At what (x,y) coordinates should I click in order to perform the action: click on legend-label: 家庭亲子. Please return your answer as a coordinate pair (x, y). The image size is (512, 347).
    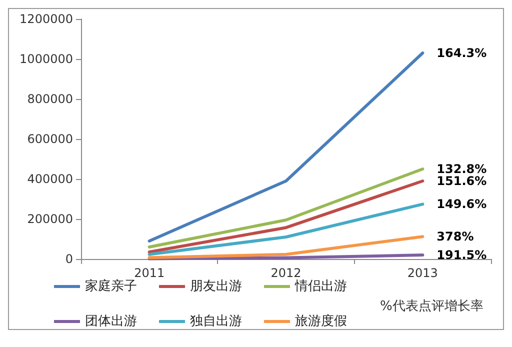
    Looking at the image, I should click on (111, 286).